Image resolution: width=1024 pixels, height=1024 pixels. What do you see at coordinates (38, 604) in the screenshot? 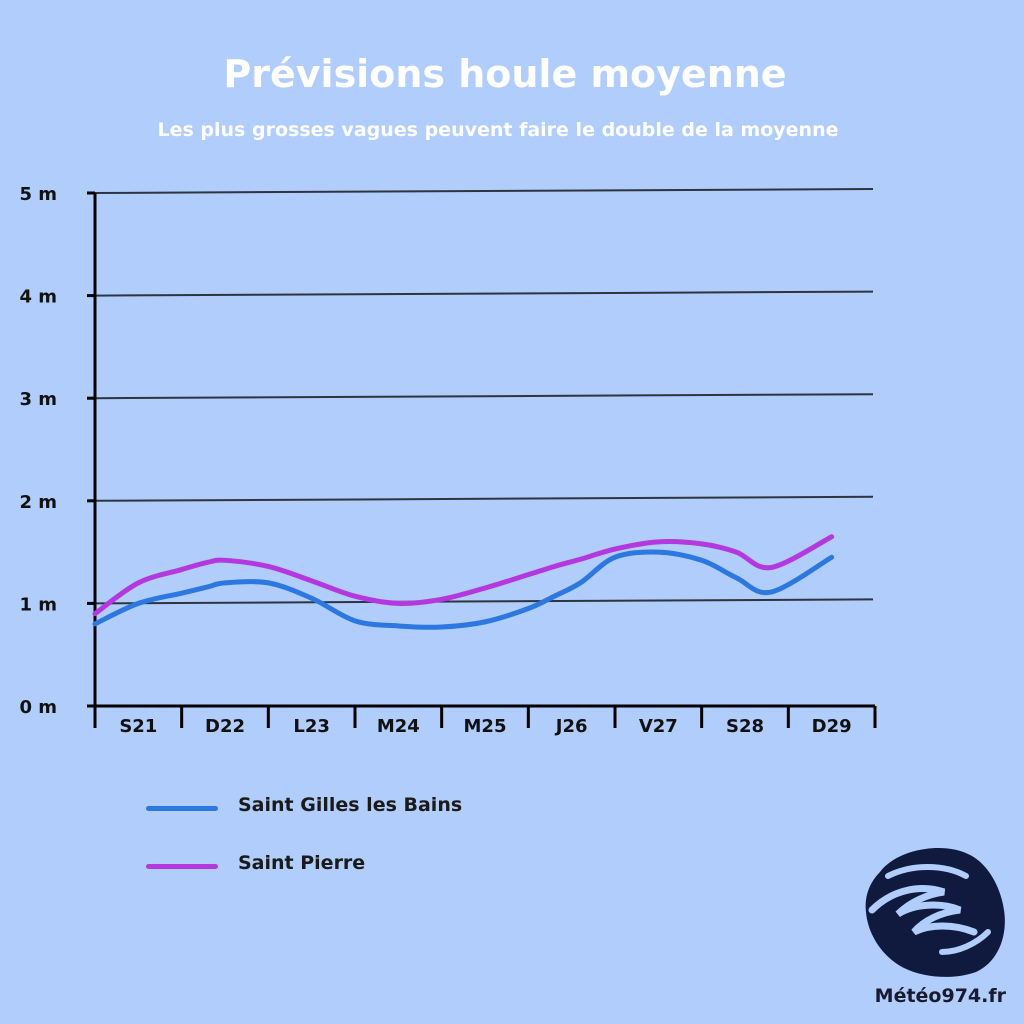
I see `y-tick-label: 1 m` at bounding box center [38, 604].